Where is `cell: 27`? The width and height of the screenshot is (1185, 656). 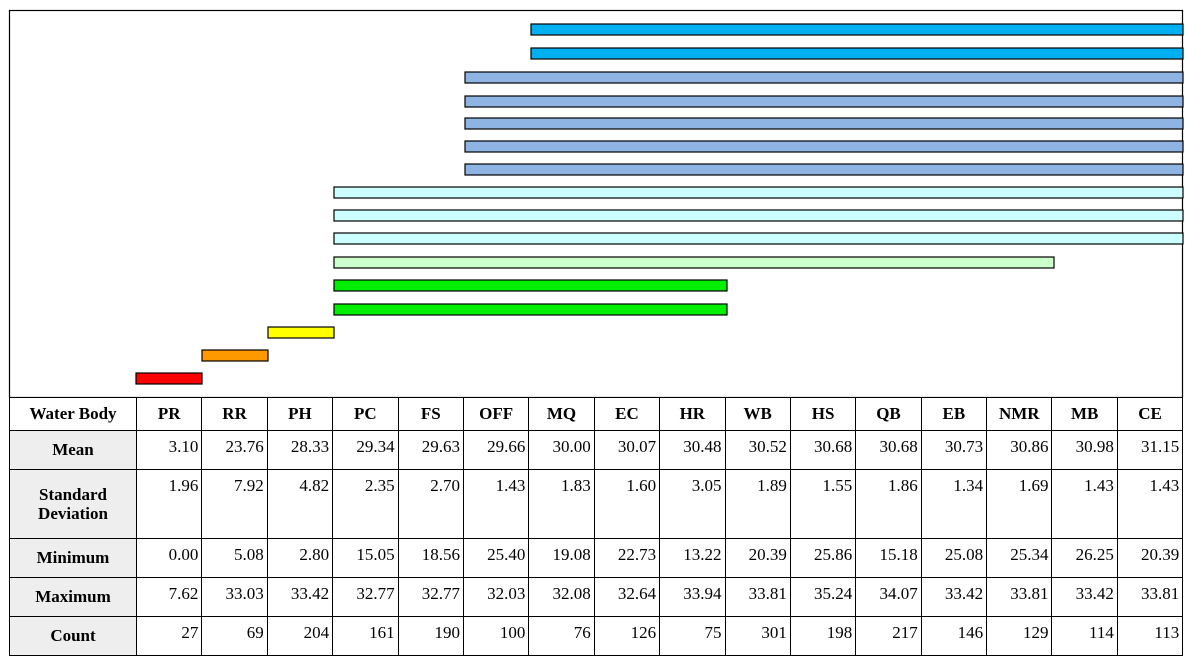 cell: 27 is located at coordinates (169, 636).